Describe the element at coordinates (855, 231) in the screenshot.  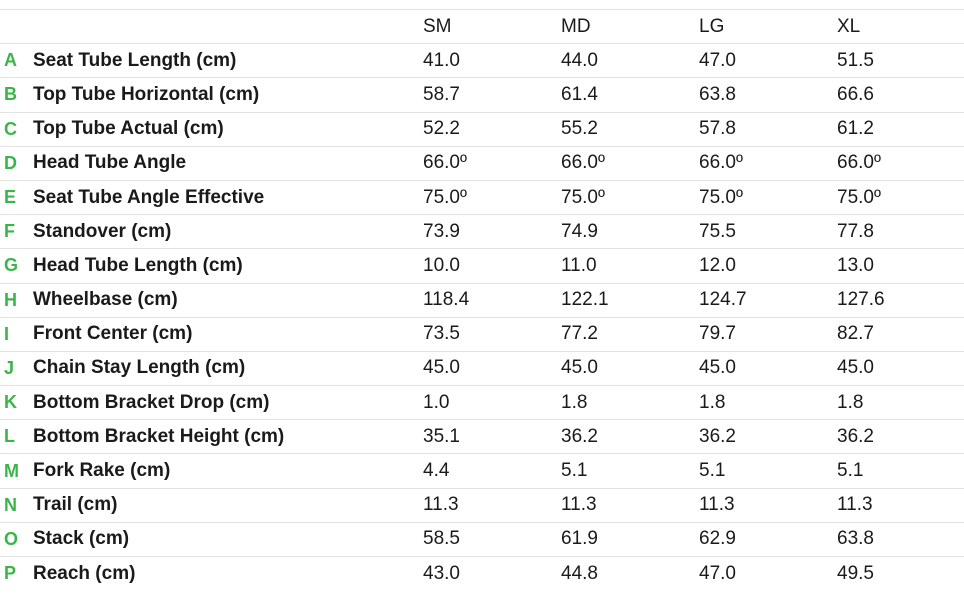
I see `value-xl: 77.8` at that location.